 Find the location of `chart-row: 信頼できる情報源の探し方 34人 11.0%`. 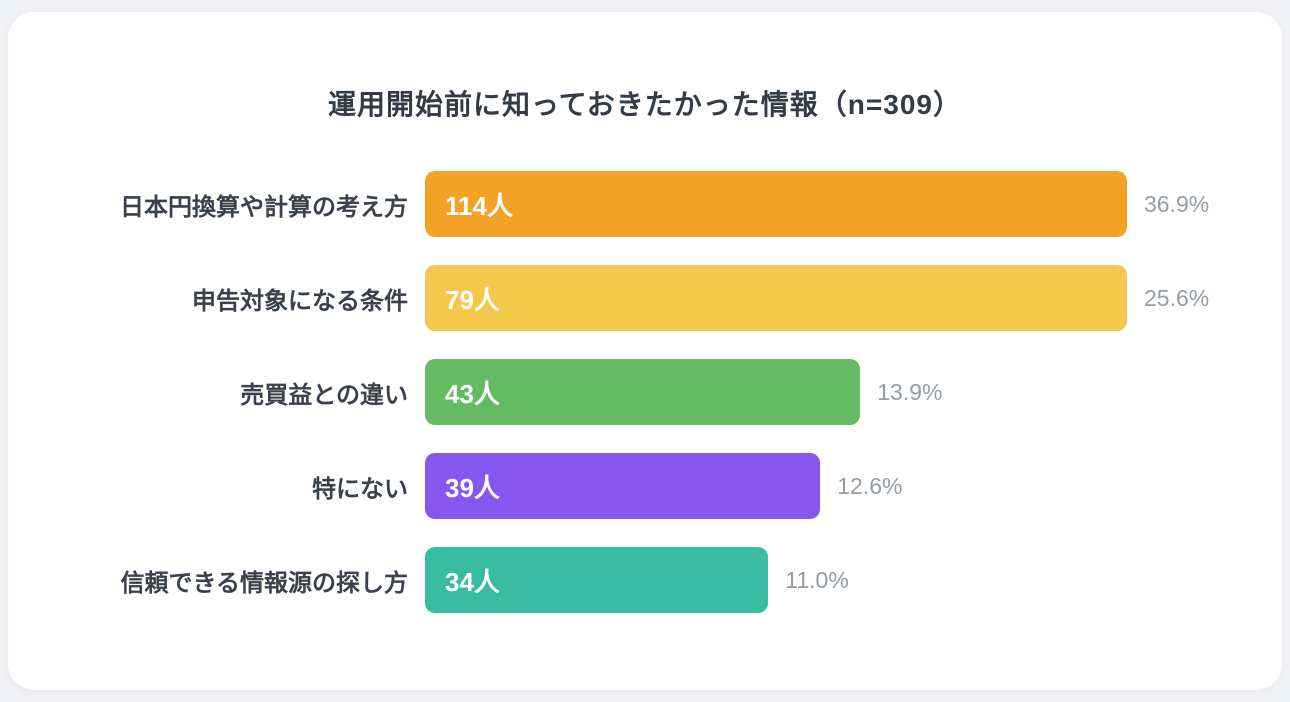

chart-row: 信頼できる情報源の探し方 34人 11.0% is located at coordinates (645, 580).